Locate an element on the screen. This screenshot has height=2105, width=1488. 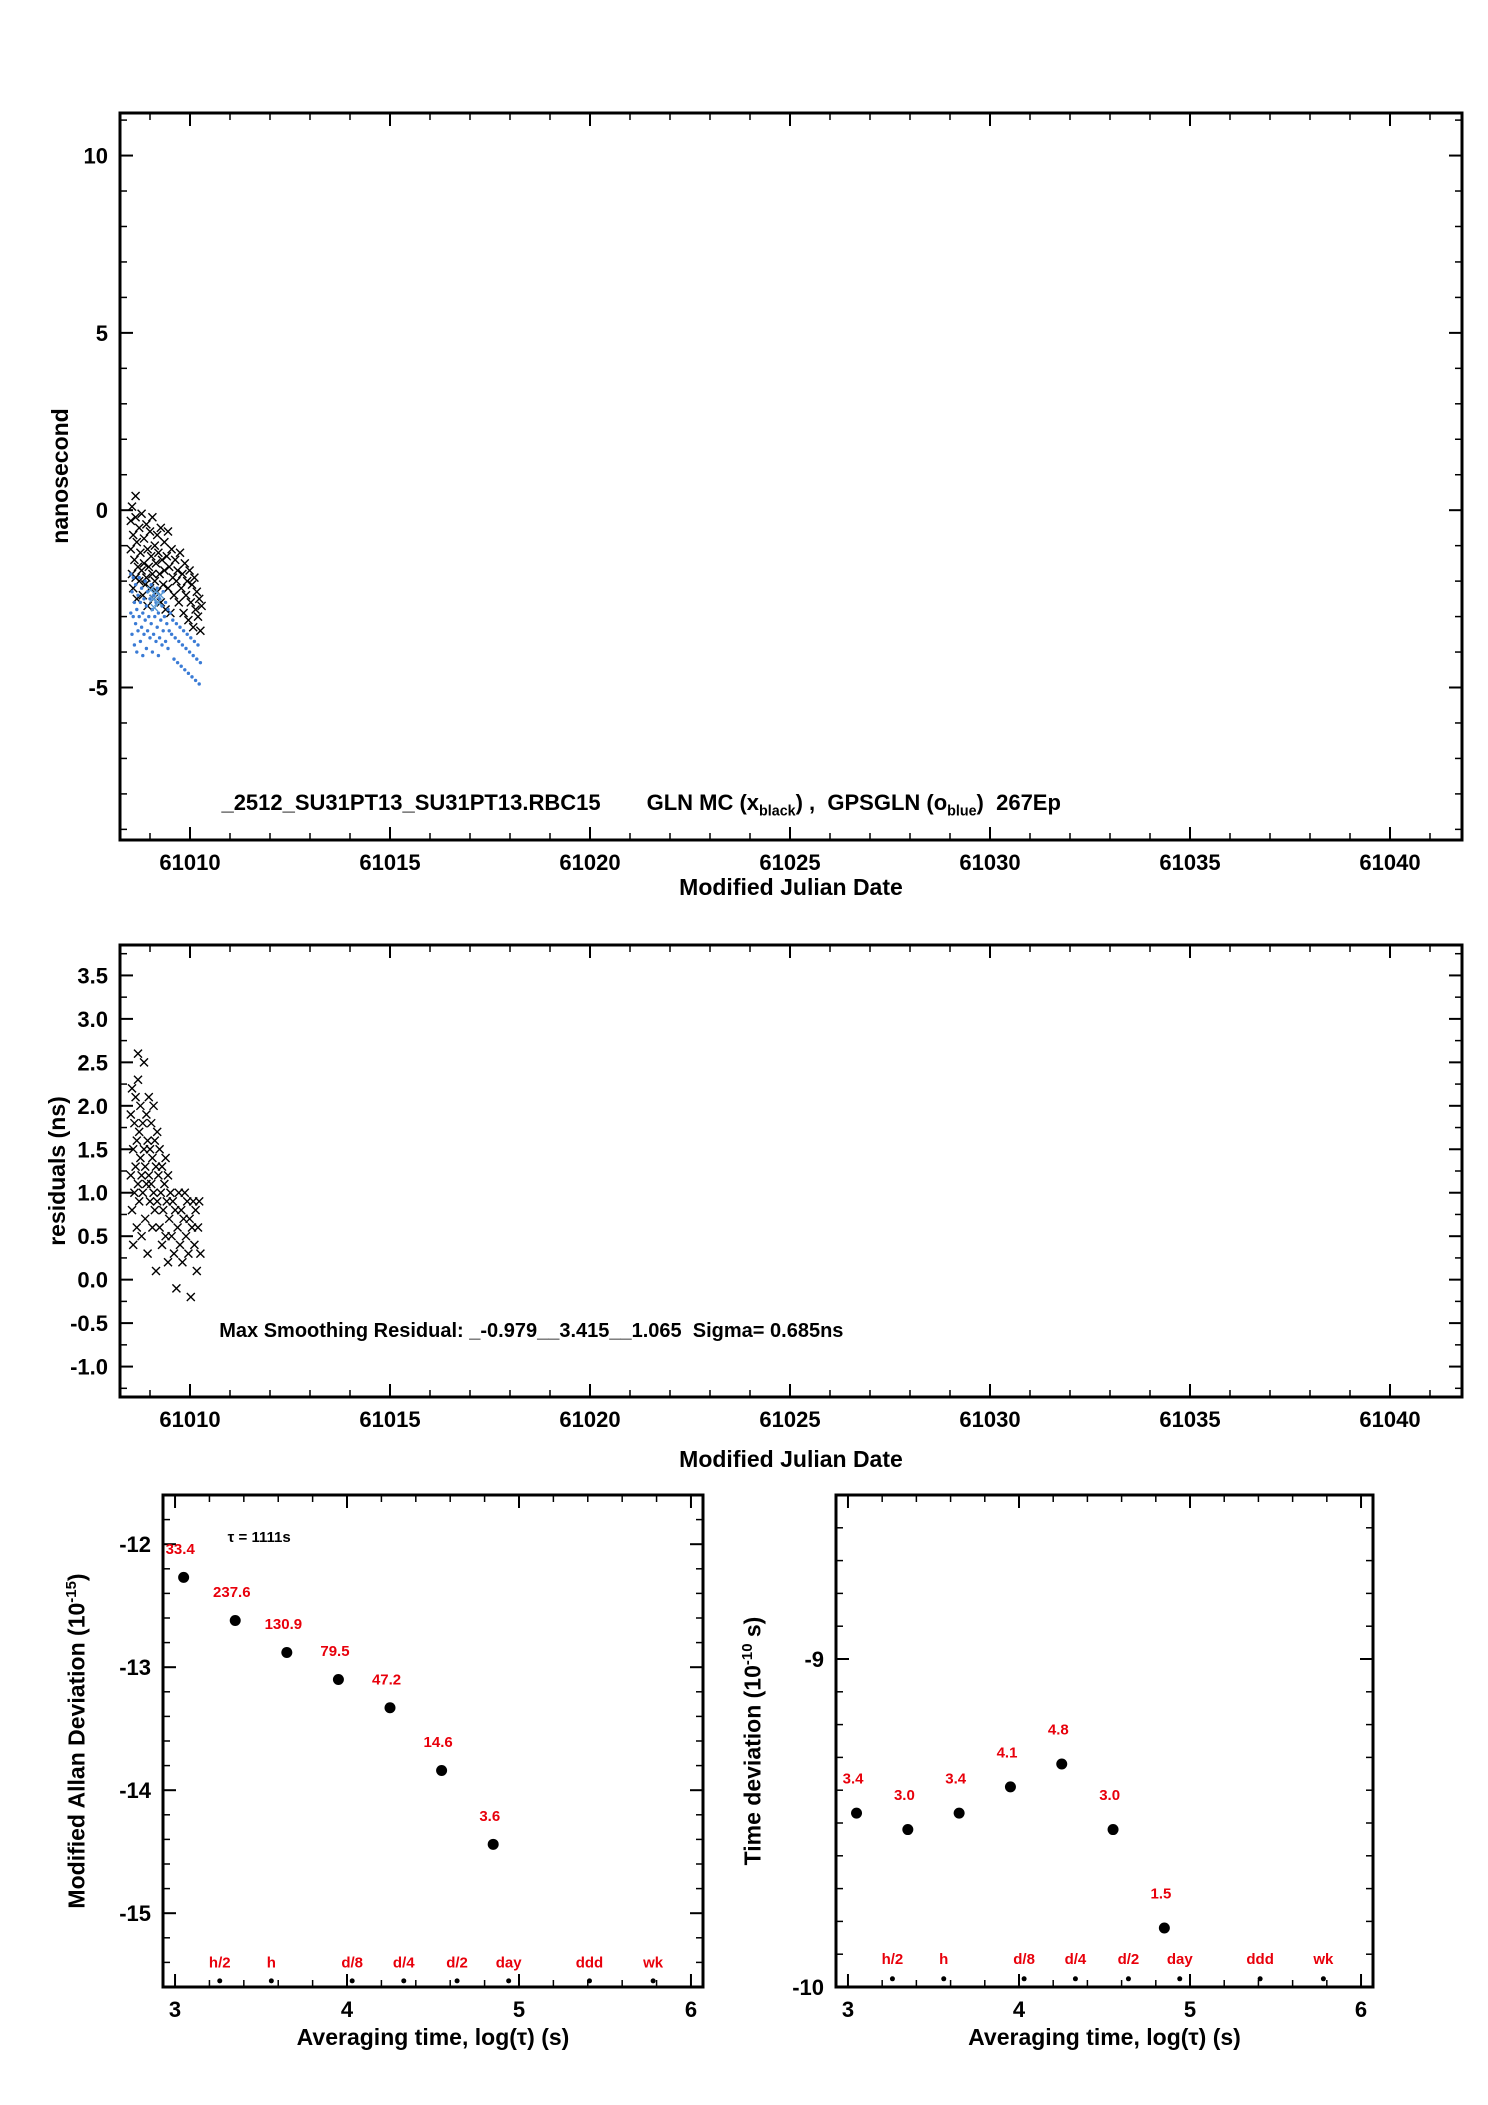
mdev-x-axis-label: Averaging time, log(τ) (s) is located at coordinates (433, 2037).